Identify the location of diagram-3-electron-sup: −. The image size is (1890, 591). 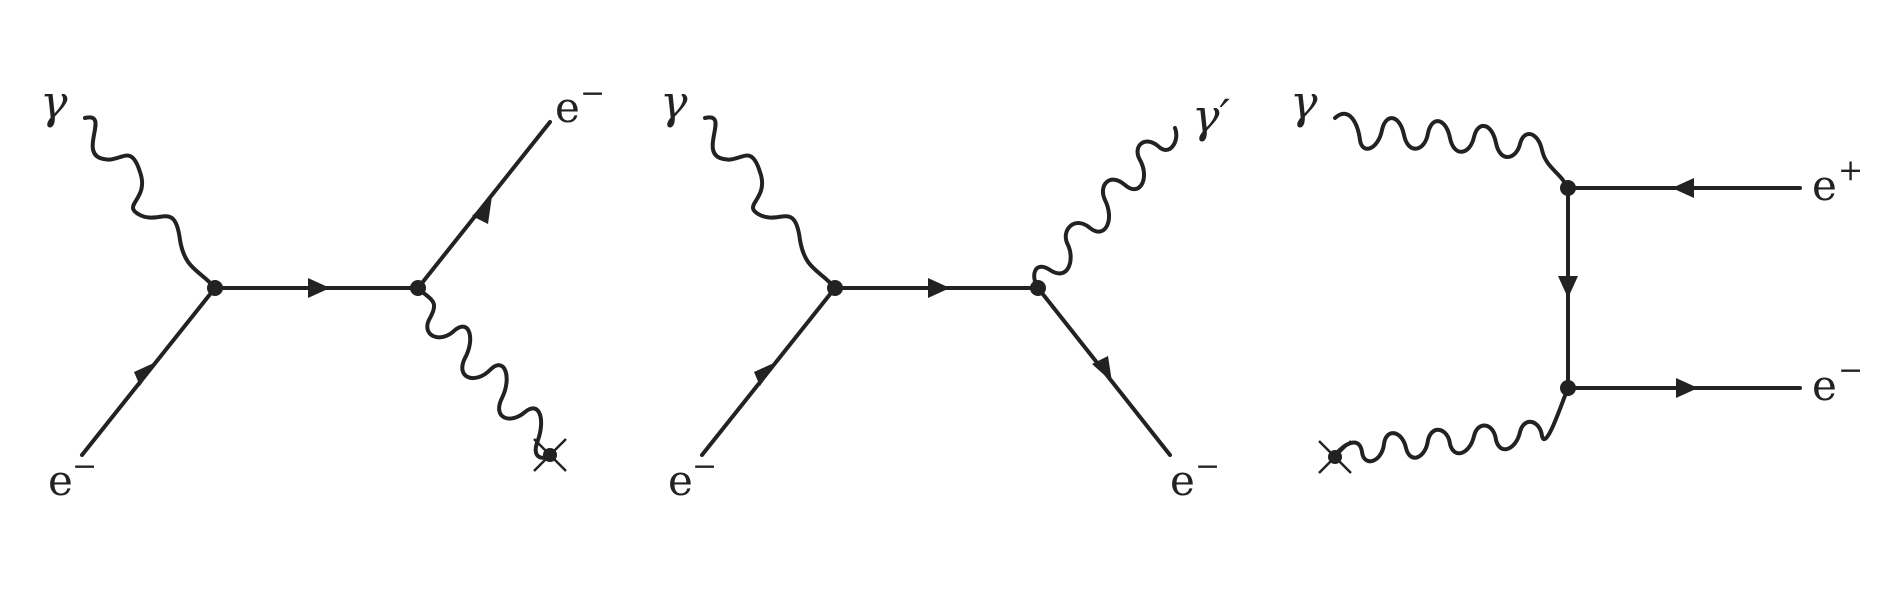
(1850, 370).